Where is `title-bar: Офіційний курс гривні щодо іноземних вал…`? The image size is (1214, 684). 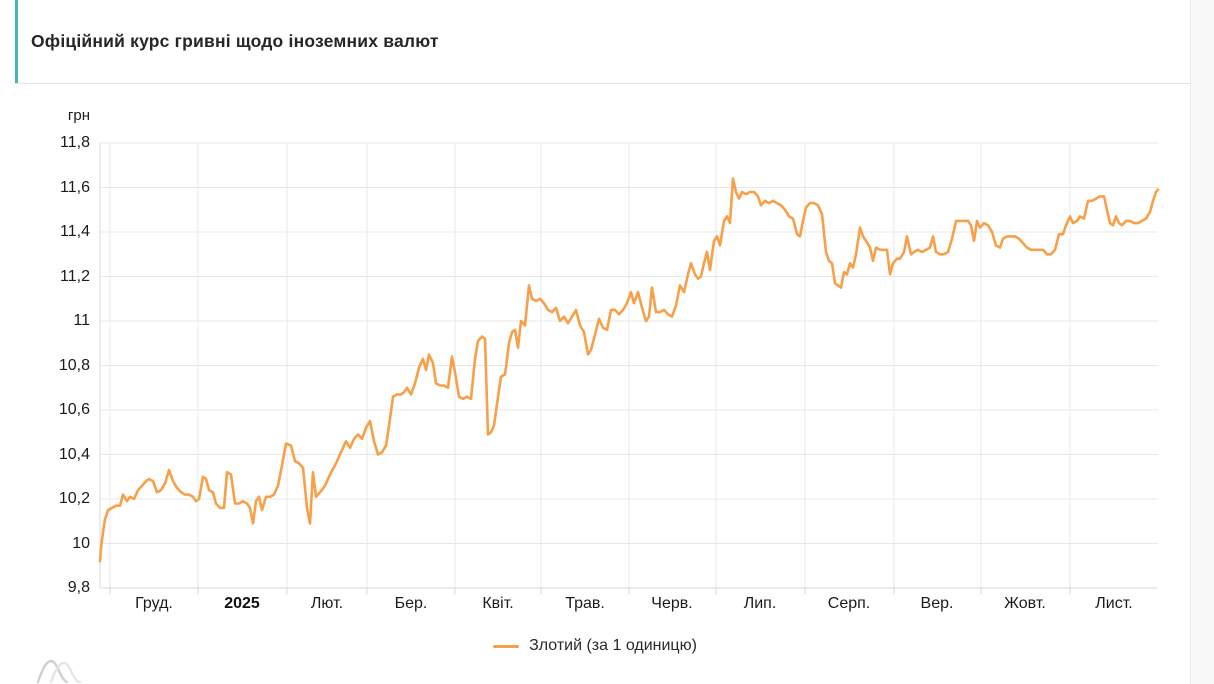
title-bar: Офіційний курс гривні щодо іноземних вал… is located at coordinates (602, 42).